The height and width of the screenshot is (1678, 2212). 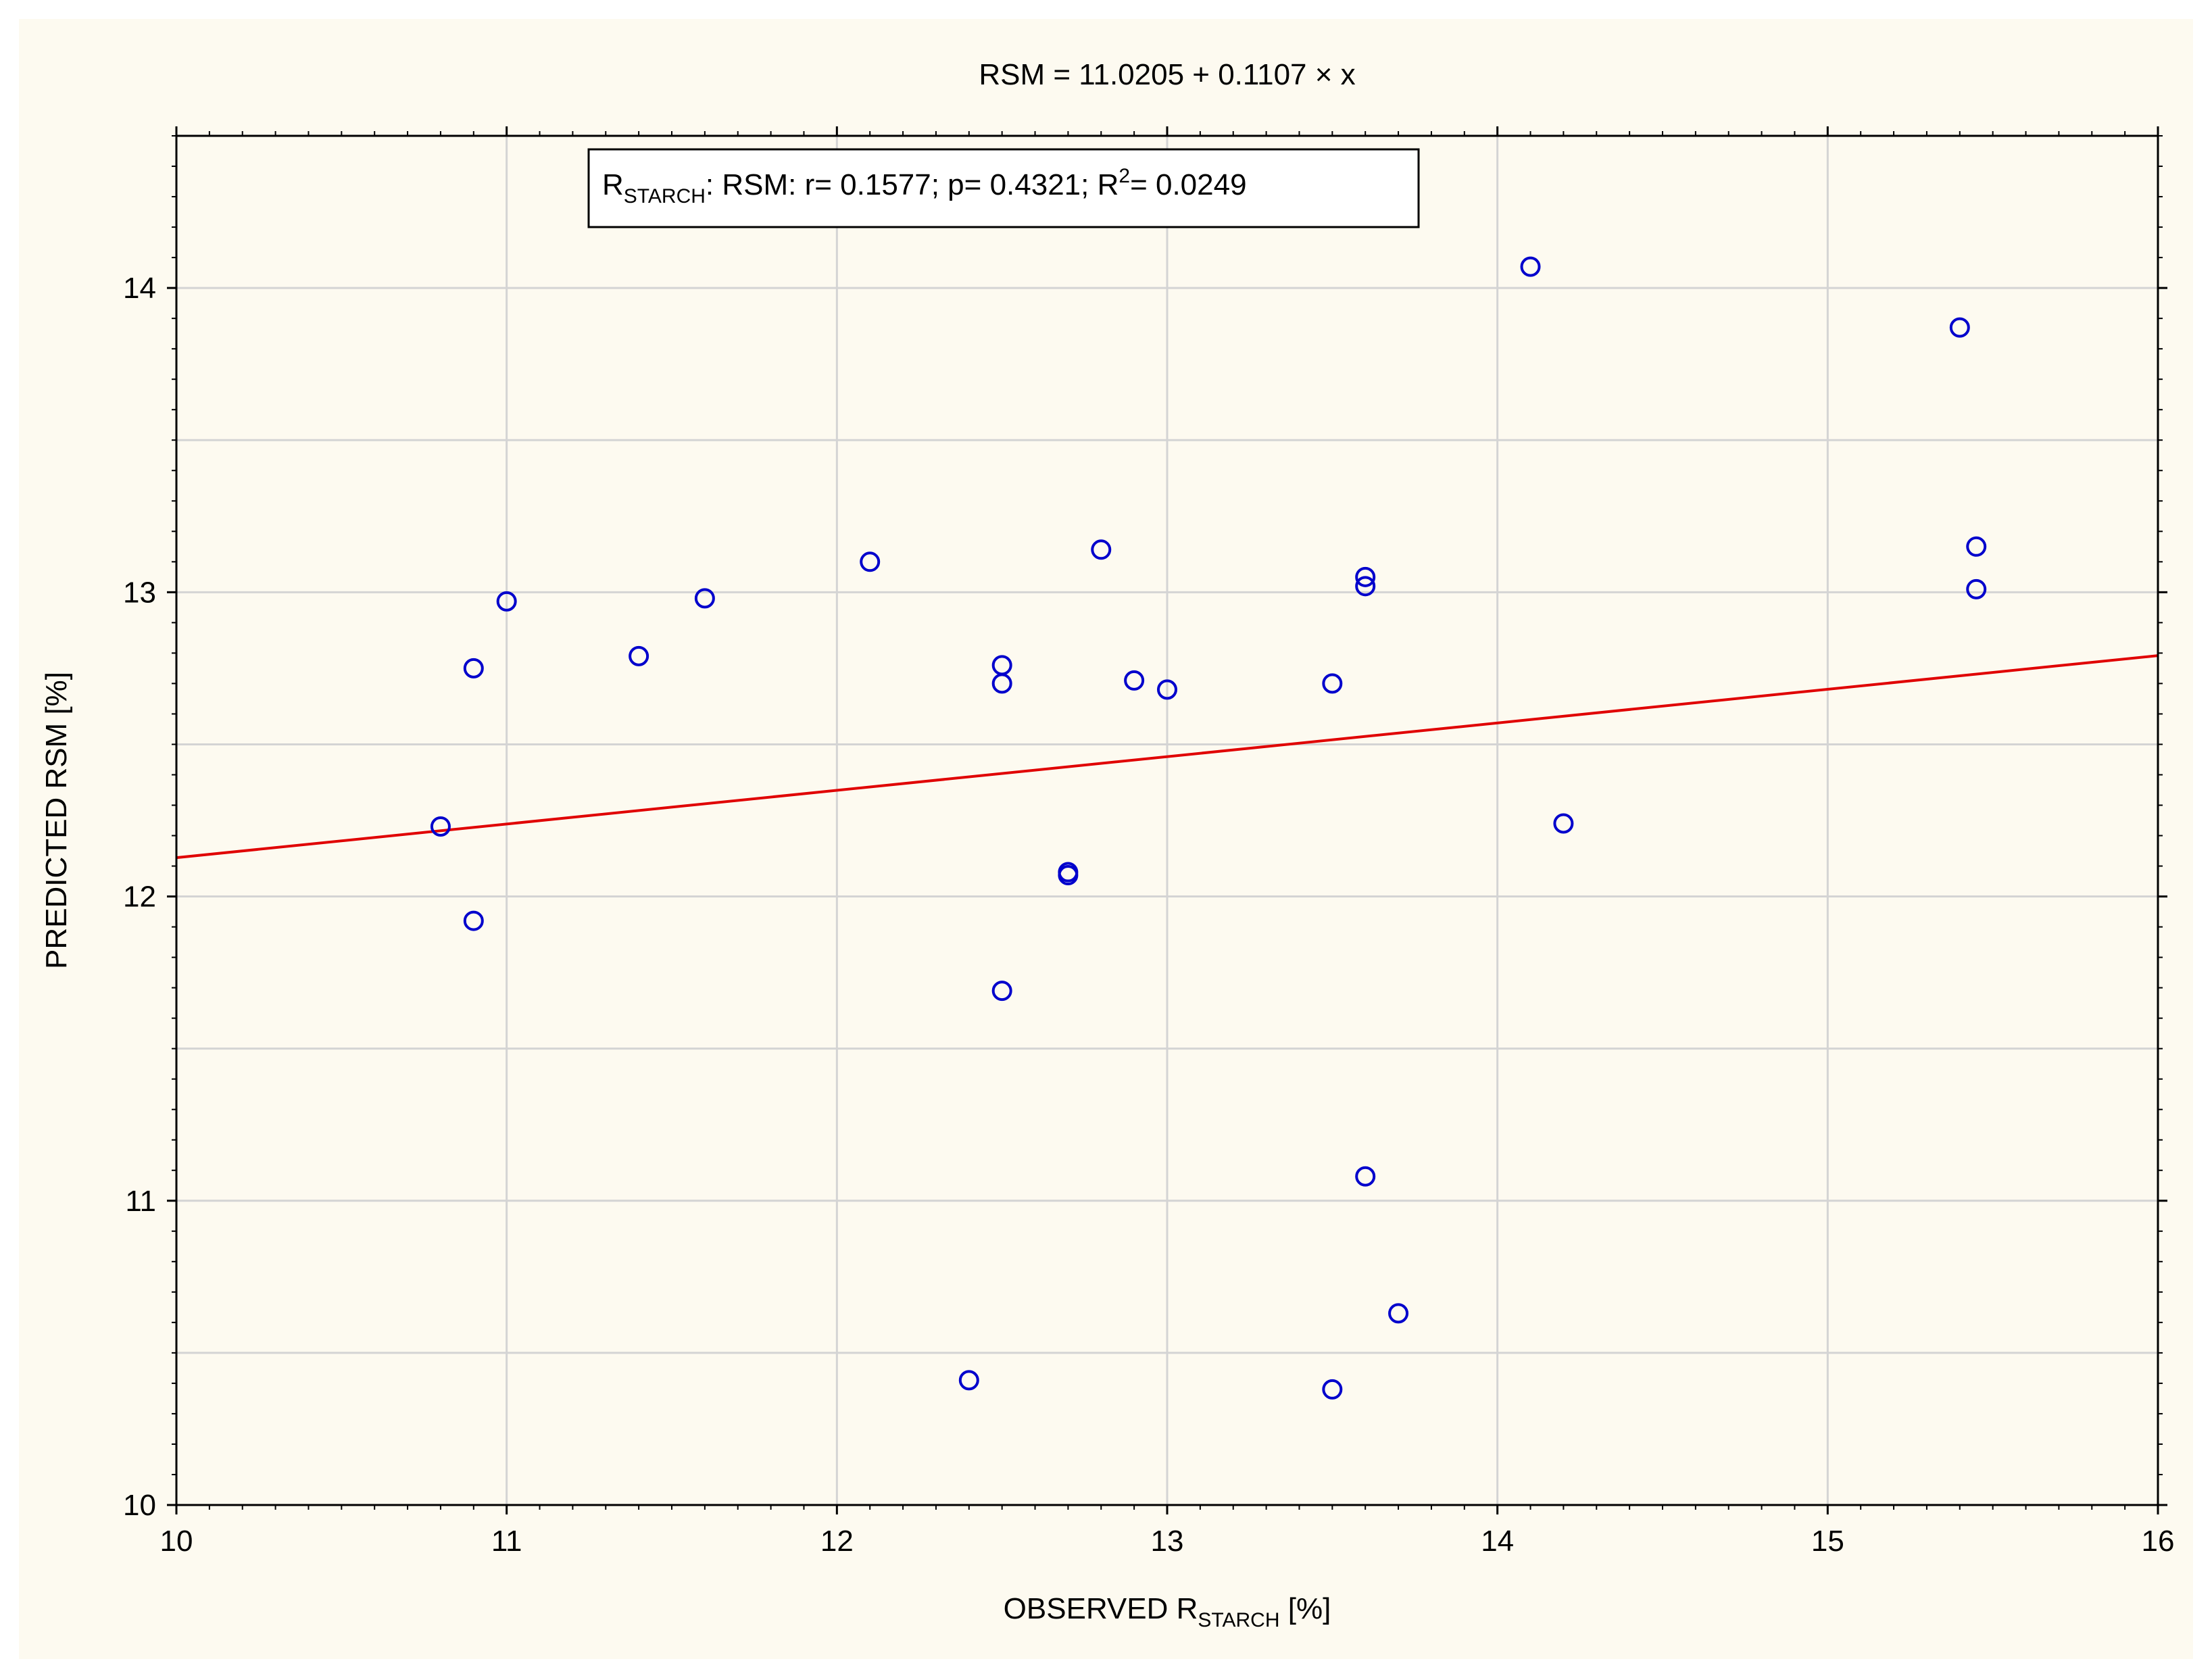 What do you see at coordinates (613, 184) in the screenshot?
I see `stats-r-symbol: R` at bounding box center [613, 184].